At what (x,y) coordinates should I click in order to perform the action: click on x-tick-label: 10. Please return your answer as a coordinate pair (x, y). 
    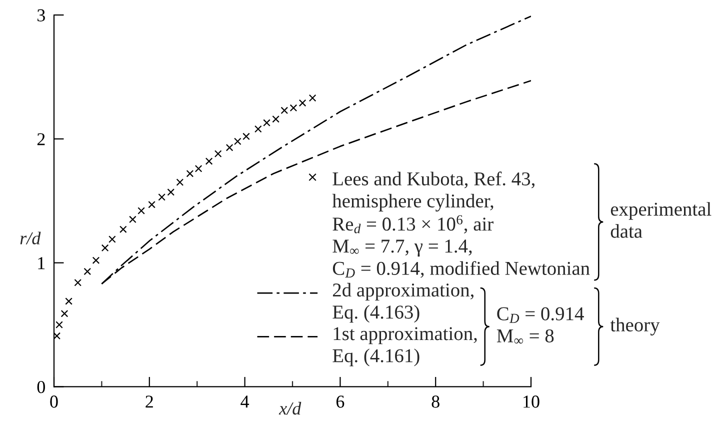
    Looking at the image, I should click on (532, 402).